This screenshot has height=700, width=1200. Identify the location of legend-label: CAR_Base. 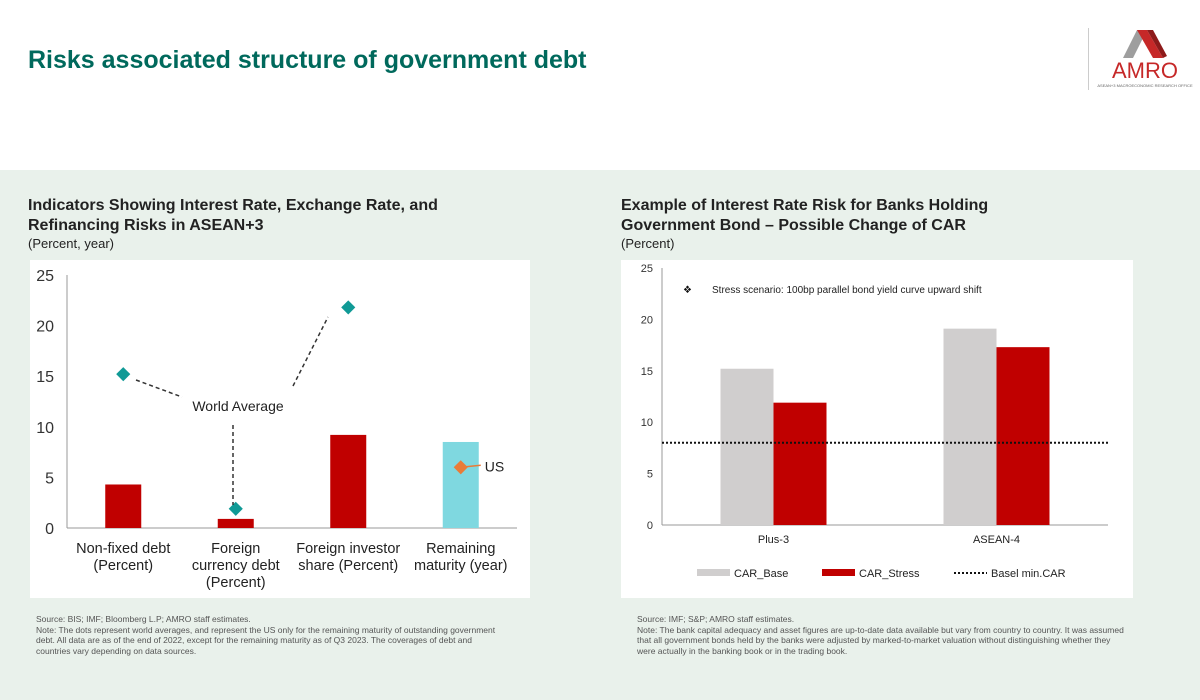
(761, 574).